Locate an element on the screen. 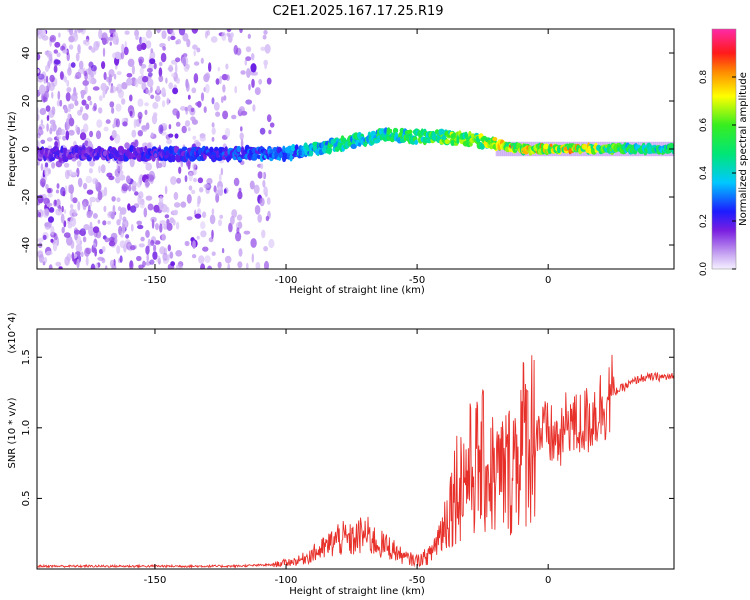  snr-x-tick-label: -50 is located at coordinates (417, 580).